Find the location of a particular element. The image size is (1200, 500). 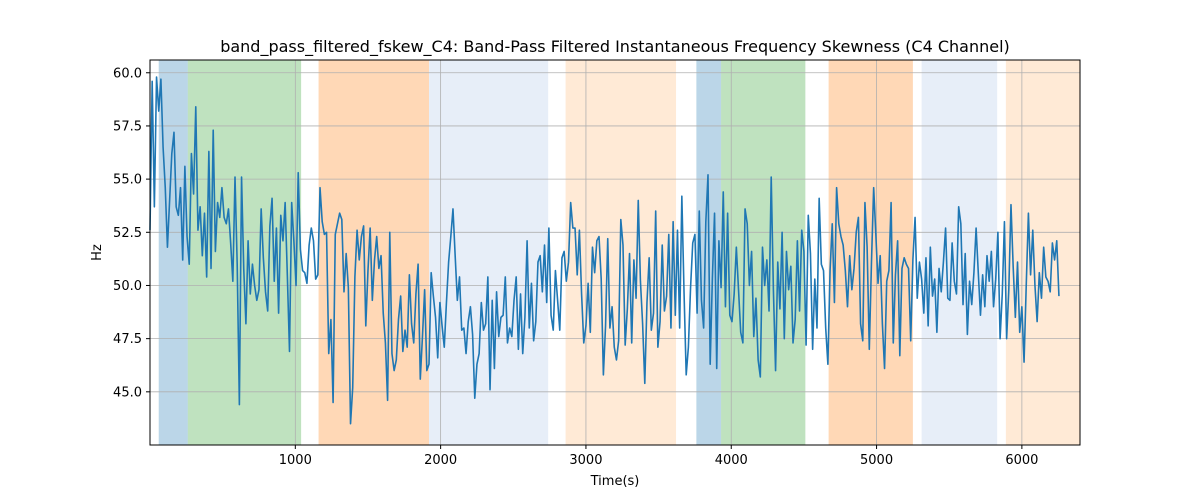

x-tick-label: 1000 is located at coordinates (295, 460).